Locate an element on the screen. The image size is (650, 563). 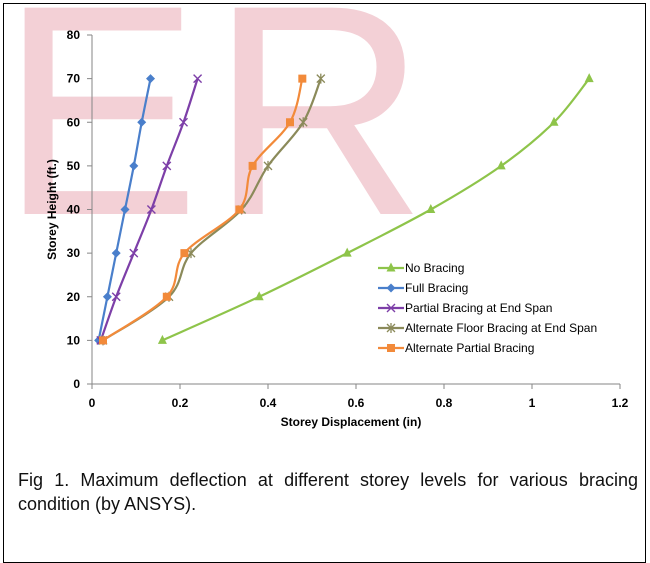
y-tick-label: 10 is located at coordinates (74, 340).